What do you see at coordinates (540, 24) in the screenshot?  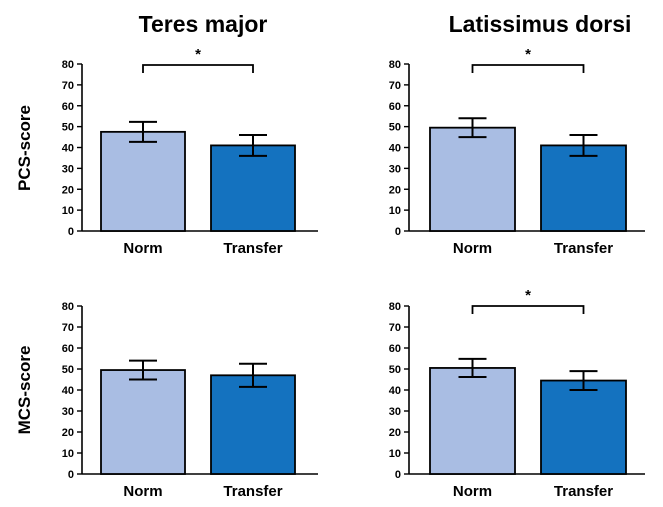 I see `column-title-latissimus-dorsi: Latissimus dorsi` at bounding box center [540, 24].